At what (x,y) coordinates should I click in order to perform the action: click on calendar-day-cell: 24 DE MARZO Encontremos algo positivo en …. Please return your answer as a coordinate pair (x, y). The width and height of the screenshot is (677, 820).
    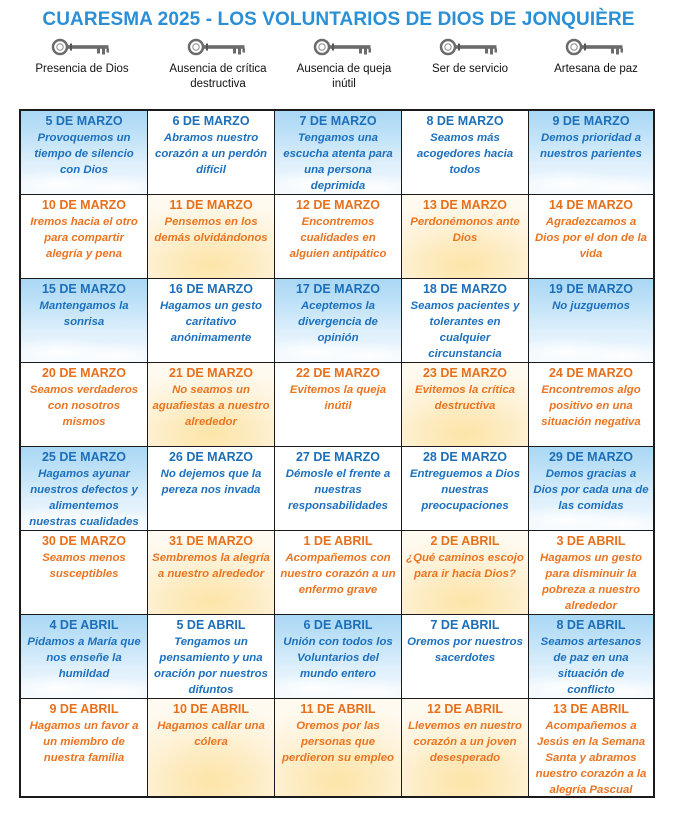
    Looking at the image, I should click on (591, 405).